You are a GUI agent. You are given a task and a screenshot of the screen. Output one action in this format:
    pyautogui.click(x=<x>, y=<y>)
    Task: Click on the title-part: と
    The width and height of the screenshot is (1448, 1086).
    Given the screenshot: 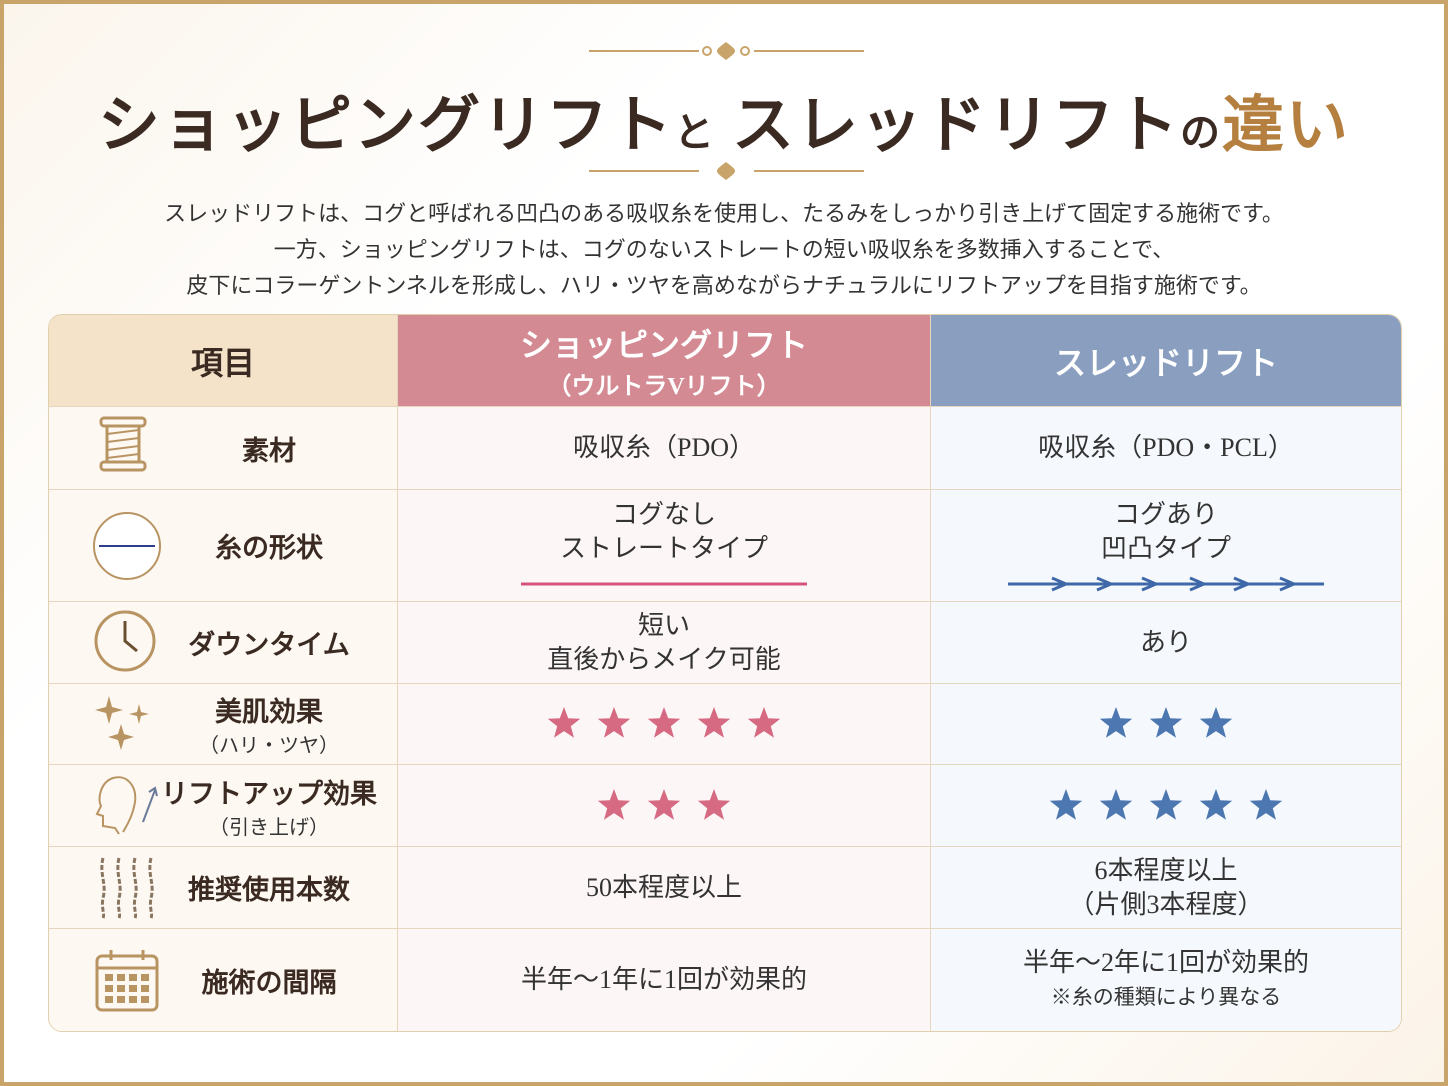 What is the action you would take?
    pyautogui.click(x=694, y=132)
    